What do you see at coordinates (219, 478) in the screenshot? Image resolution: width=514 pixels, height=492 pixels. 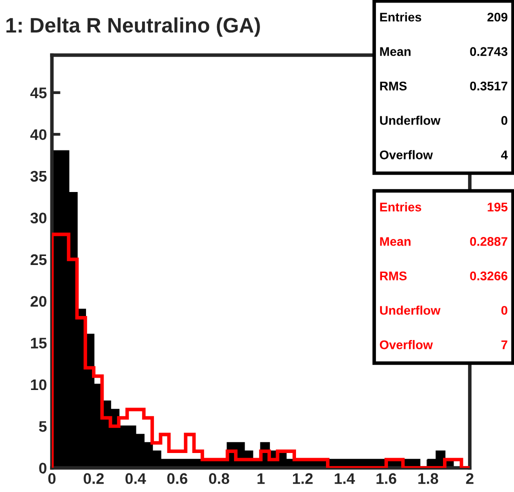 I see `x-tick-label: 0.8` at bounding box center [219, 478].